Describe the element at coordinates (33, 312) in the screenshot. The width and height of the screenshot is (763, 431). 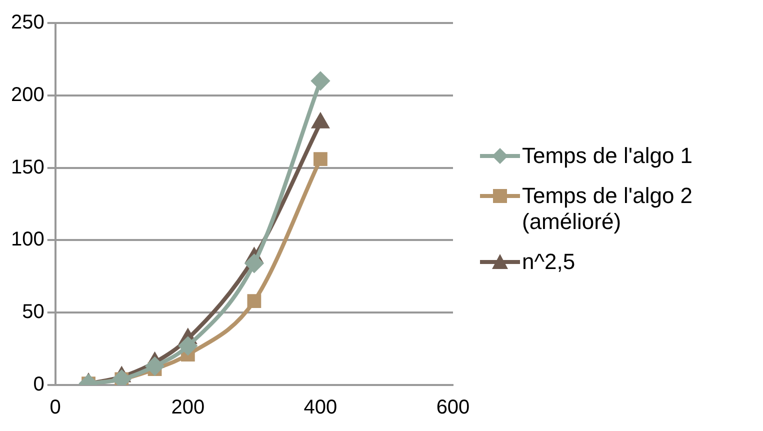
I see `y-tick-label: 50` at that location.